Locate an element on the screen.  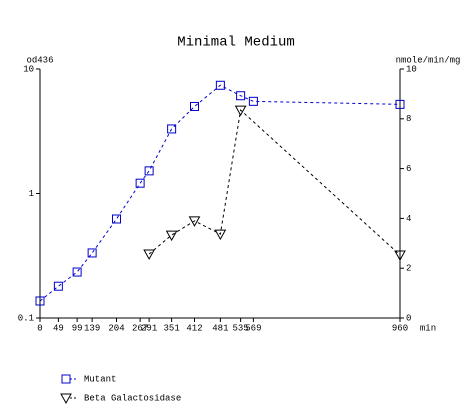
legend-label: Beta Galactosidase is located at coordinates (132, 398).